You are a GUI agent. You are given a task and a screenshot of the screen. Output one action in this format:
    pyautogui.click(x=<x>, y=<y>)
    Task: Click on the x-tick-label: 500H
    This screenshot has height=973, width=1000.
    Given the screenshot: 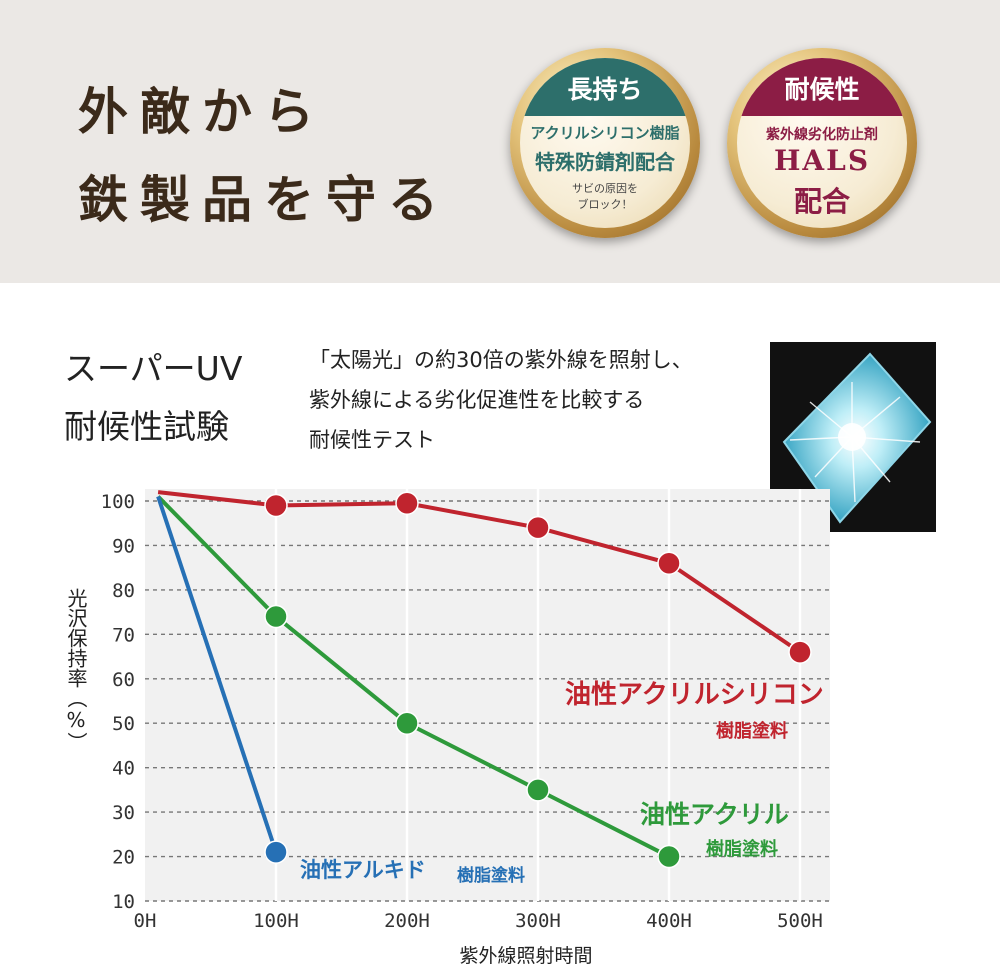 What is the action you would take?
    pyautogui.click(x=800, y=921)
    